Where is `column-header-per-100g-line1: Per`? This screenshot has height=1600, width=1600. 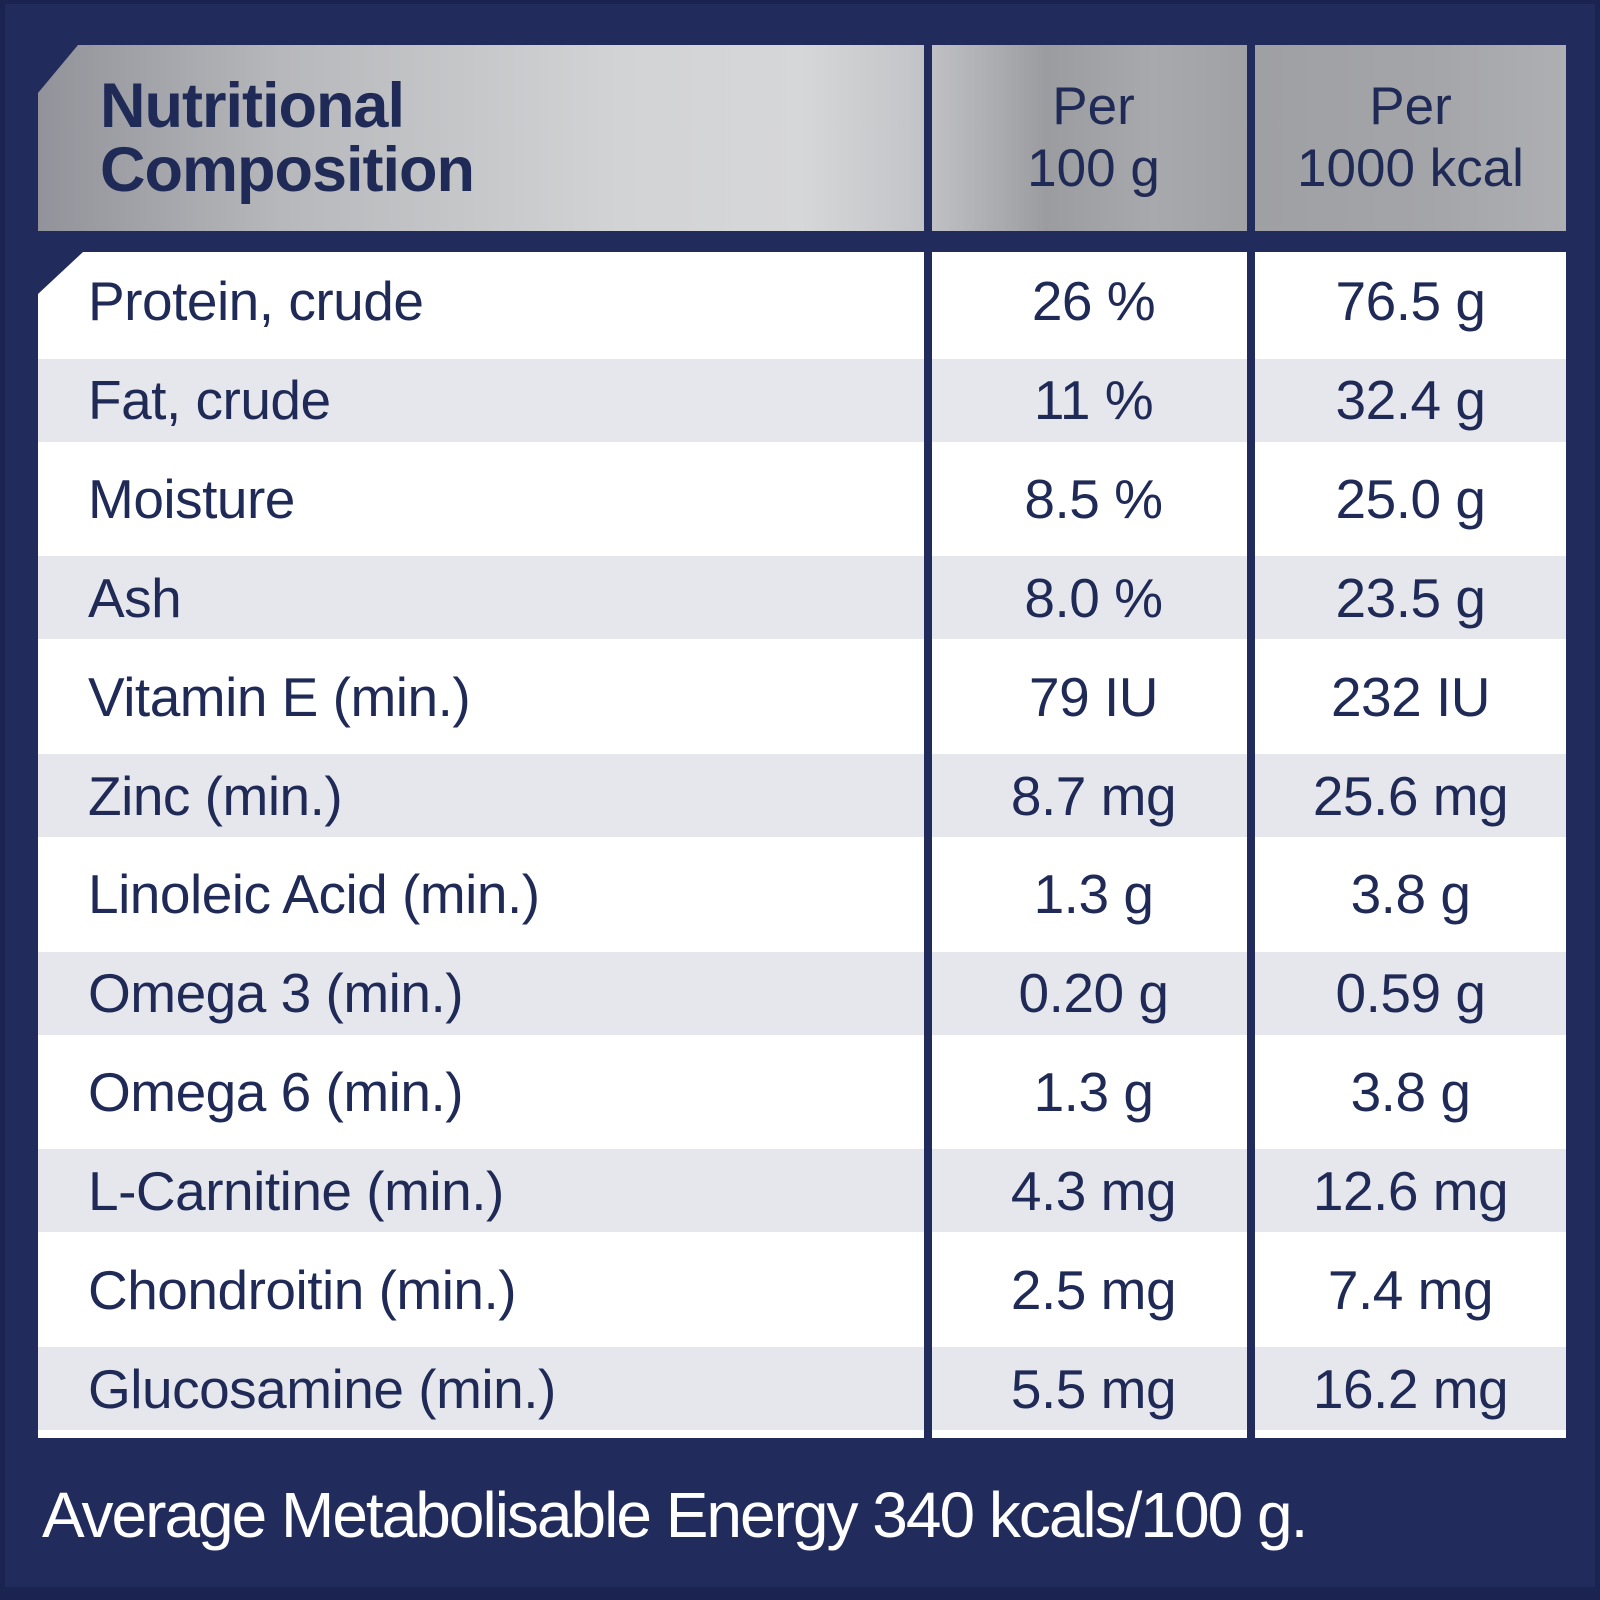
column-header-per-100g-line1: Per is located at coordinates (1093, 106).